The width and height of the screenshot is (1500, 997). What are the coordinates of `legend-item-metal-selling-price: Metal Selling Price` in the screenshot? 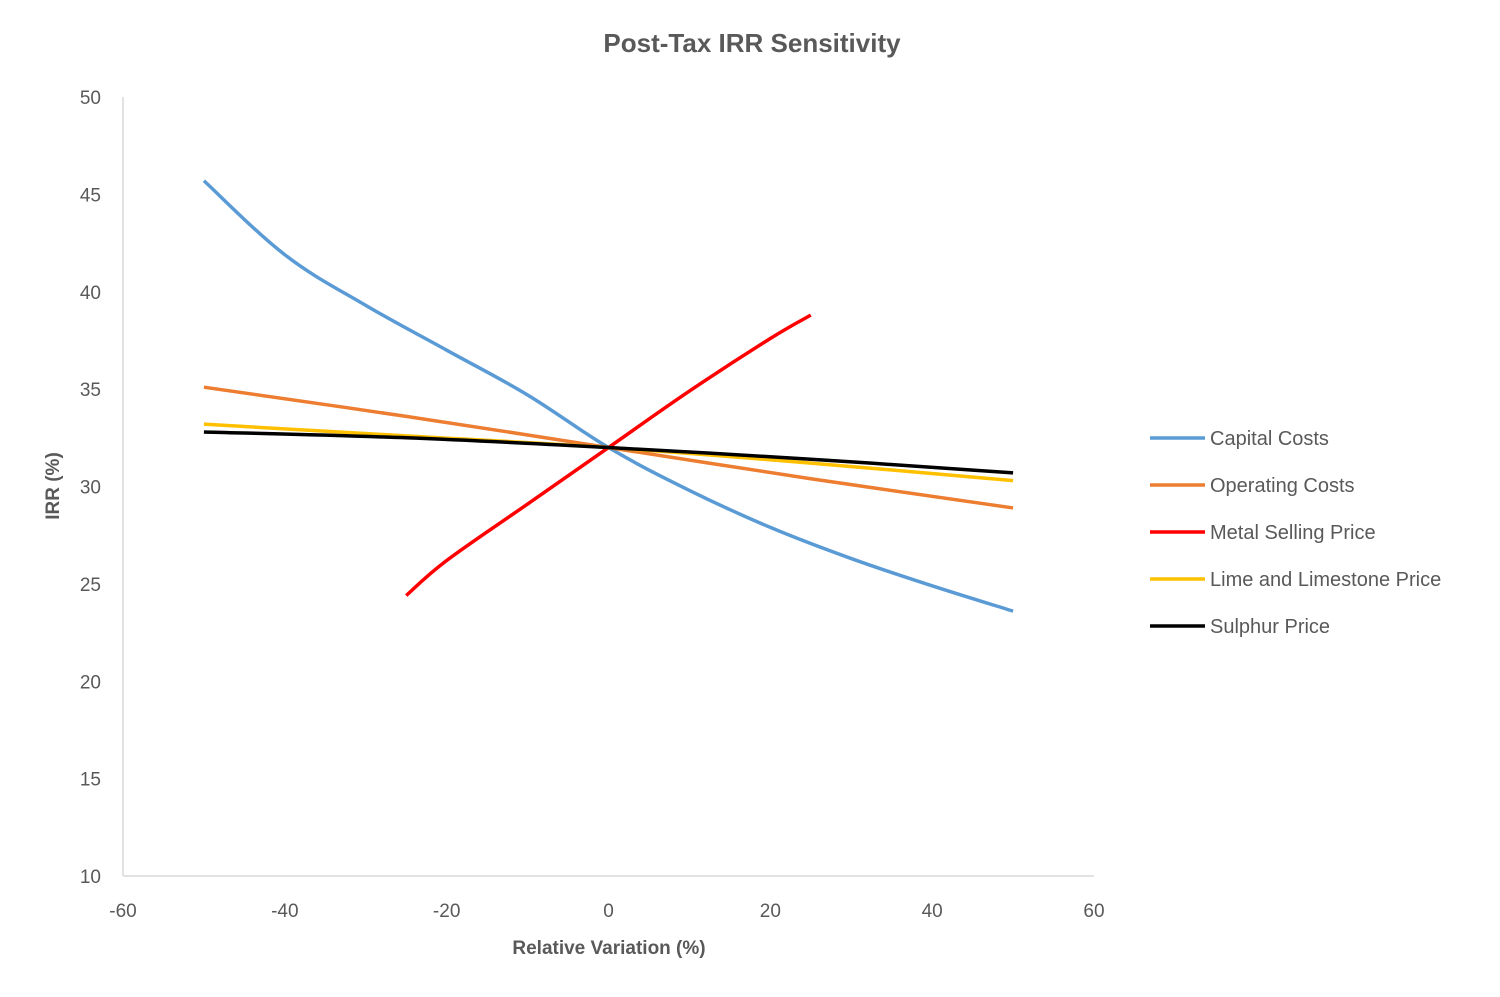 It's located at (1263, 533).